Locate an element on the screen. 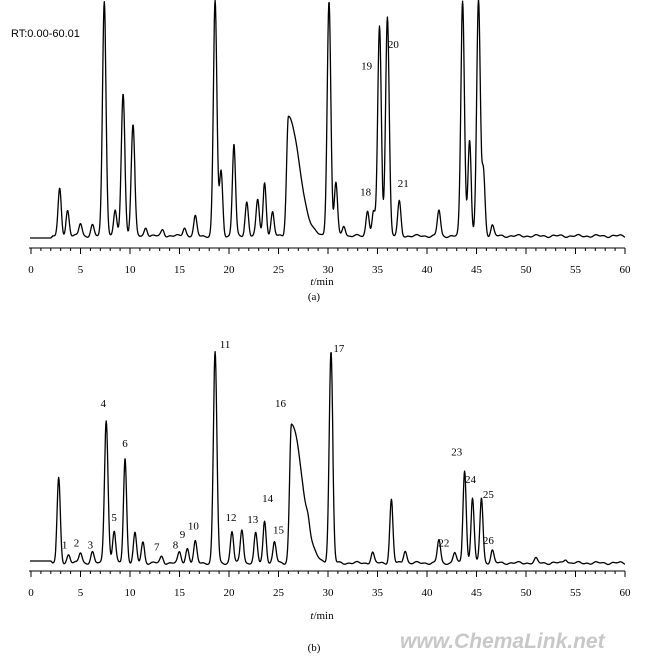 The height and width of the screenshot is (661, 650). rt-range-label: RT:0.00-60.01 is located at coordinates (45, 34).